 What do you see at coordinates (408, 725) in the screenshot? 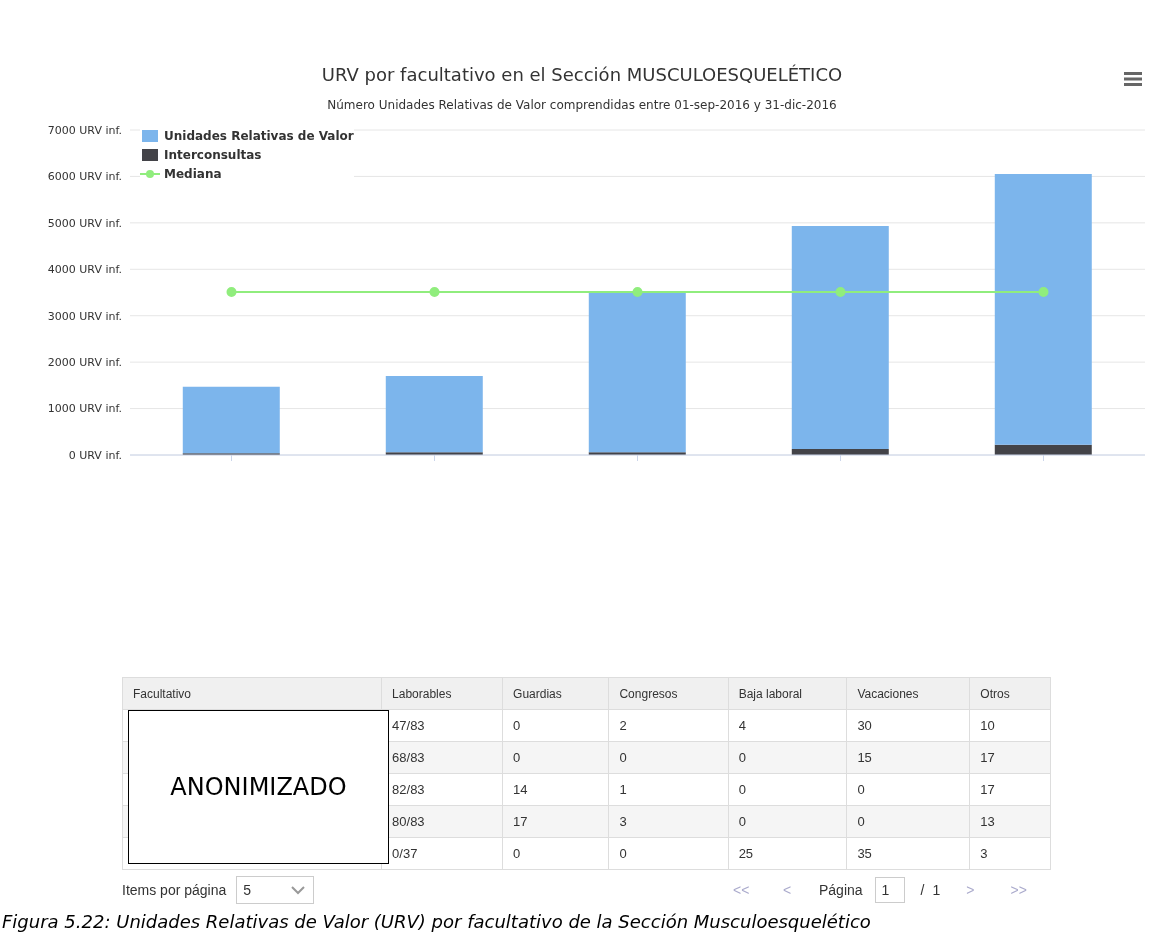
I see `text: 47/83` at bounding box center [408, 725].